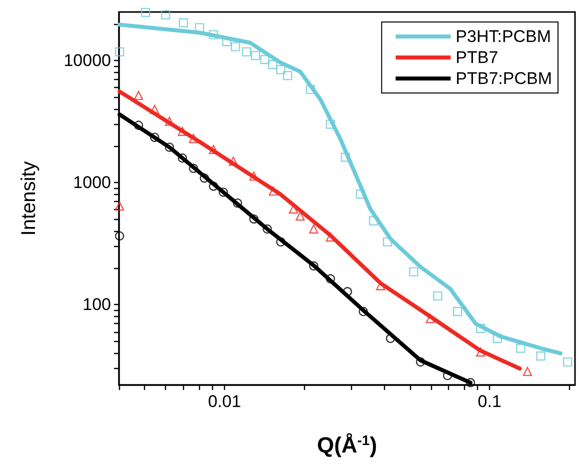  What do you see at coordinates (490, 401) in the screenshot?
I see `x-tick-label: 0.1` at bounding box center [490, 401].